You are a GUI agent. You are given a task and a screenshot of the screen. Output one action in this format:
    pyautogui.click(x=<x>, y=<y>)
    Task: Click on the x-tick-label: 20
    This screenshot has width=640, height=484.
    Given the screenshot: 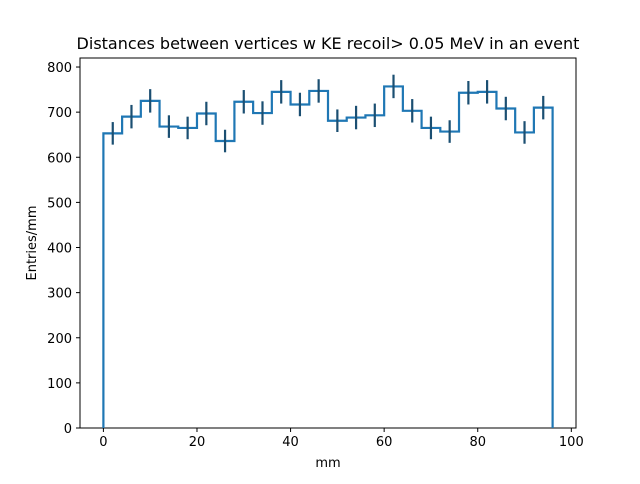 What is the action you would take?
    pyautogui.click(x=197, y=442)
    